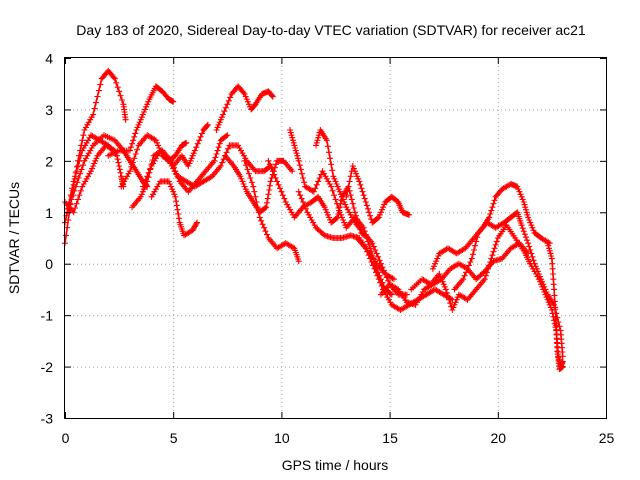  I want to click on x-tick-label: 10, so click(282, 438).